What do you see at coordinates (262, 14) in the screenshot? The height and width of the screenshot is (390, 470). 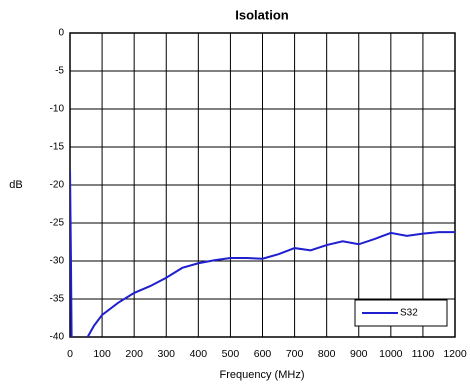 I see `chart-title: Isolation` at bounding box center [262, 14].